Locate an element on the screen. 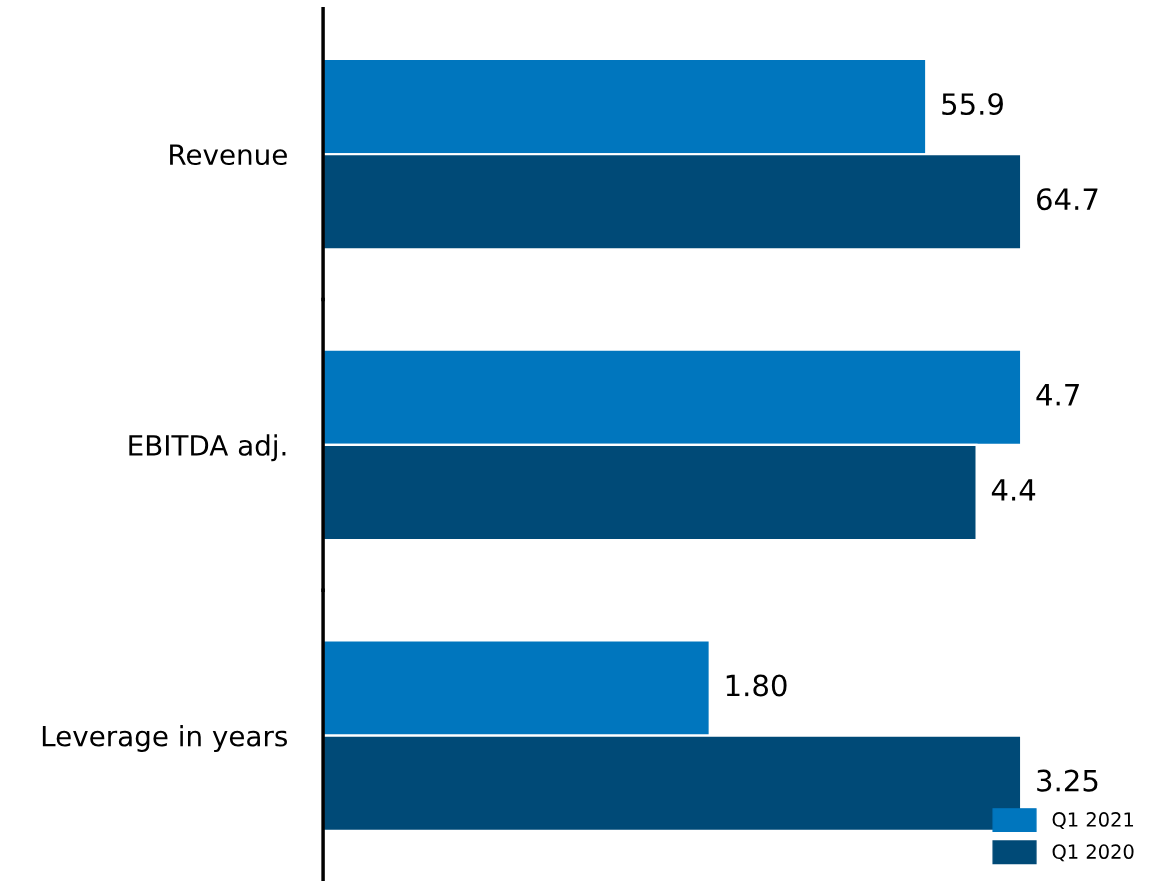  legend-label: Q1 2020 is located at coordinates (1093, 853).